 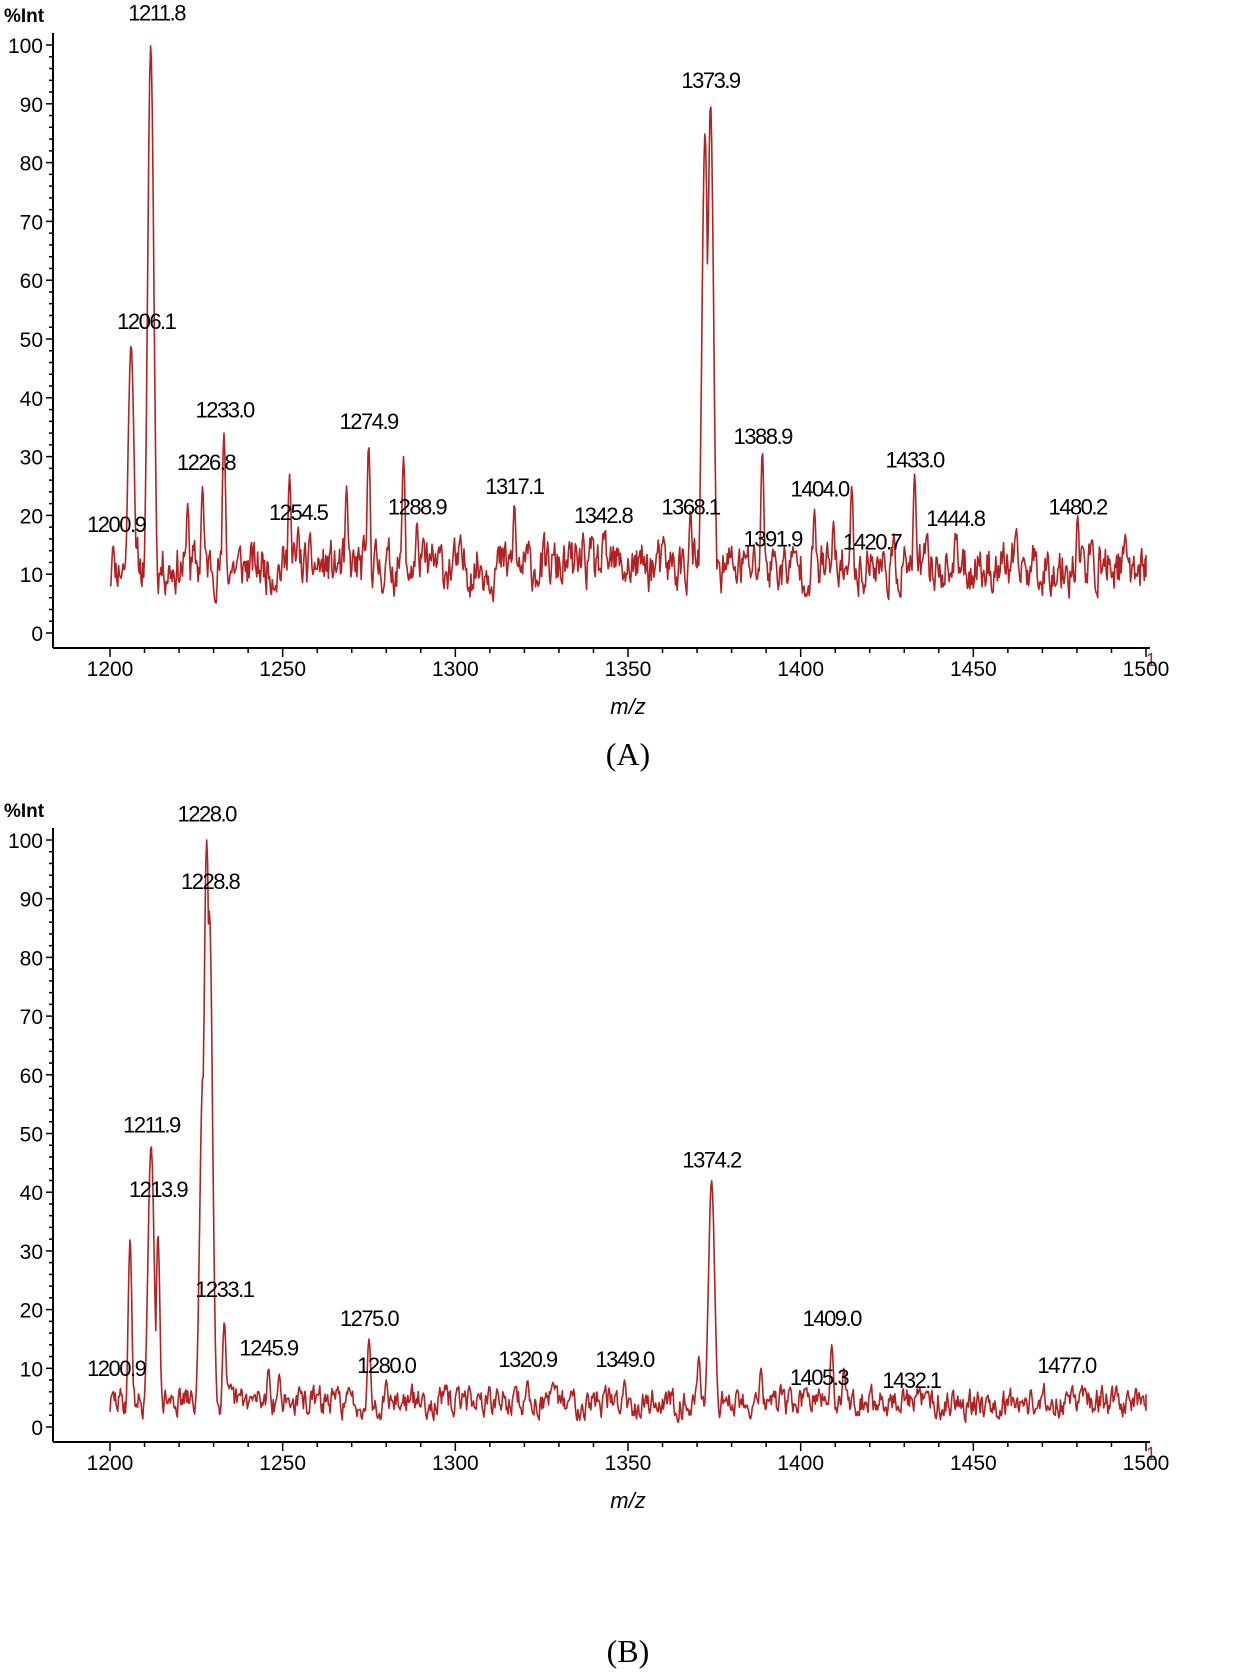 I want to click on peak-label: 1211.9, so click(x=152, y=1124).